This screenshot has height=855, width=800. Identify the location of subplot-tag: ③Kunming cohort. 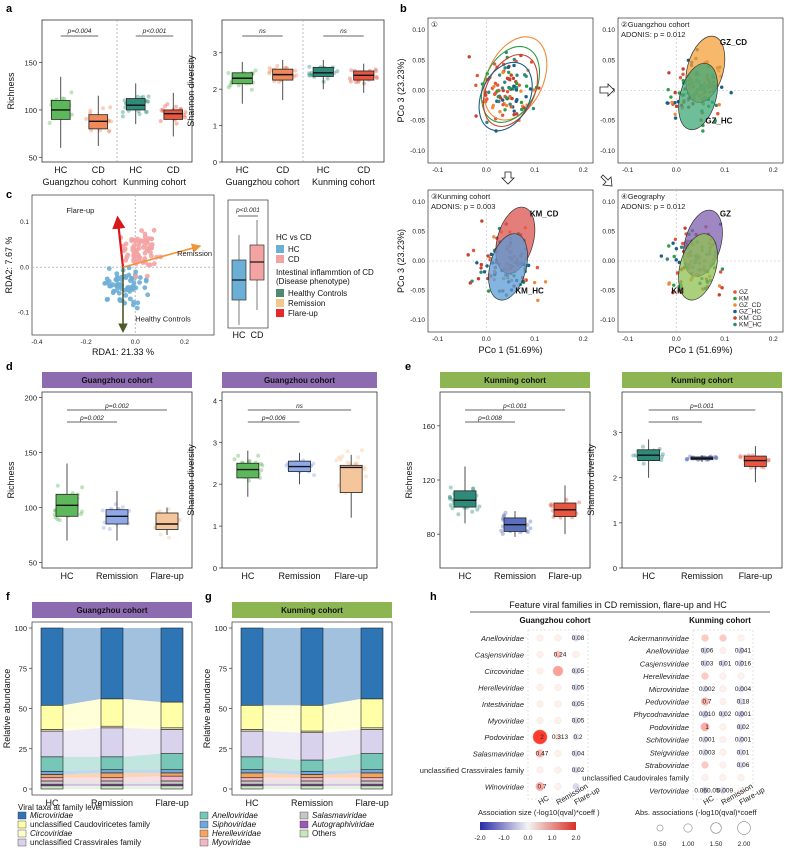
(461, 196).